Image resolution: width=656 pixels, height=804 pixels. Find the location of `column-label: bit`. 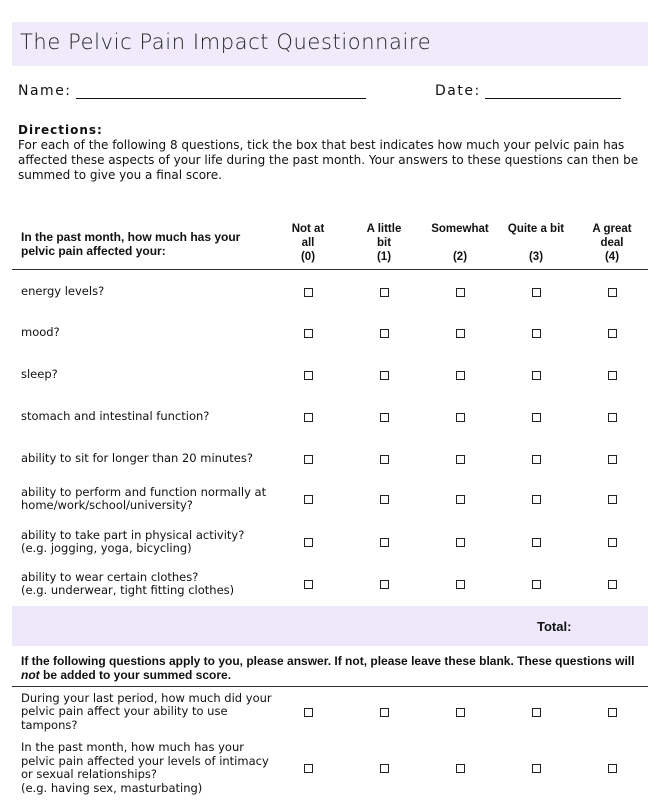

column-label: bit is located at coordinates (384, 243).